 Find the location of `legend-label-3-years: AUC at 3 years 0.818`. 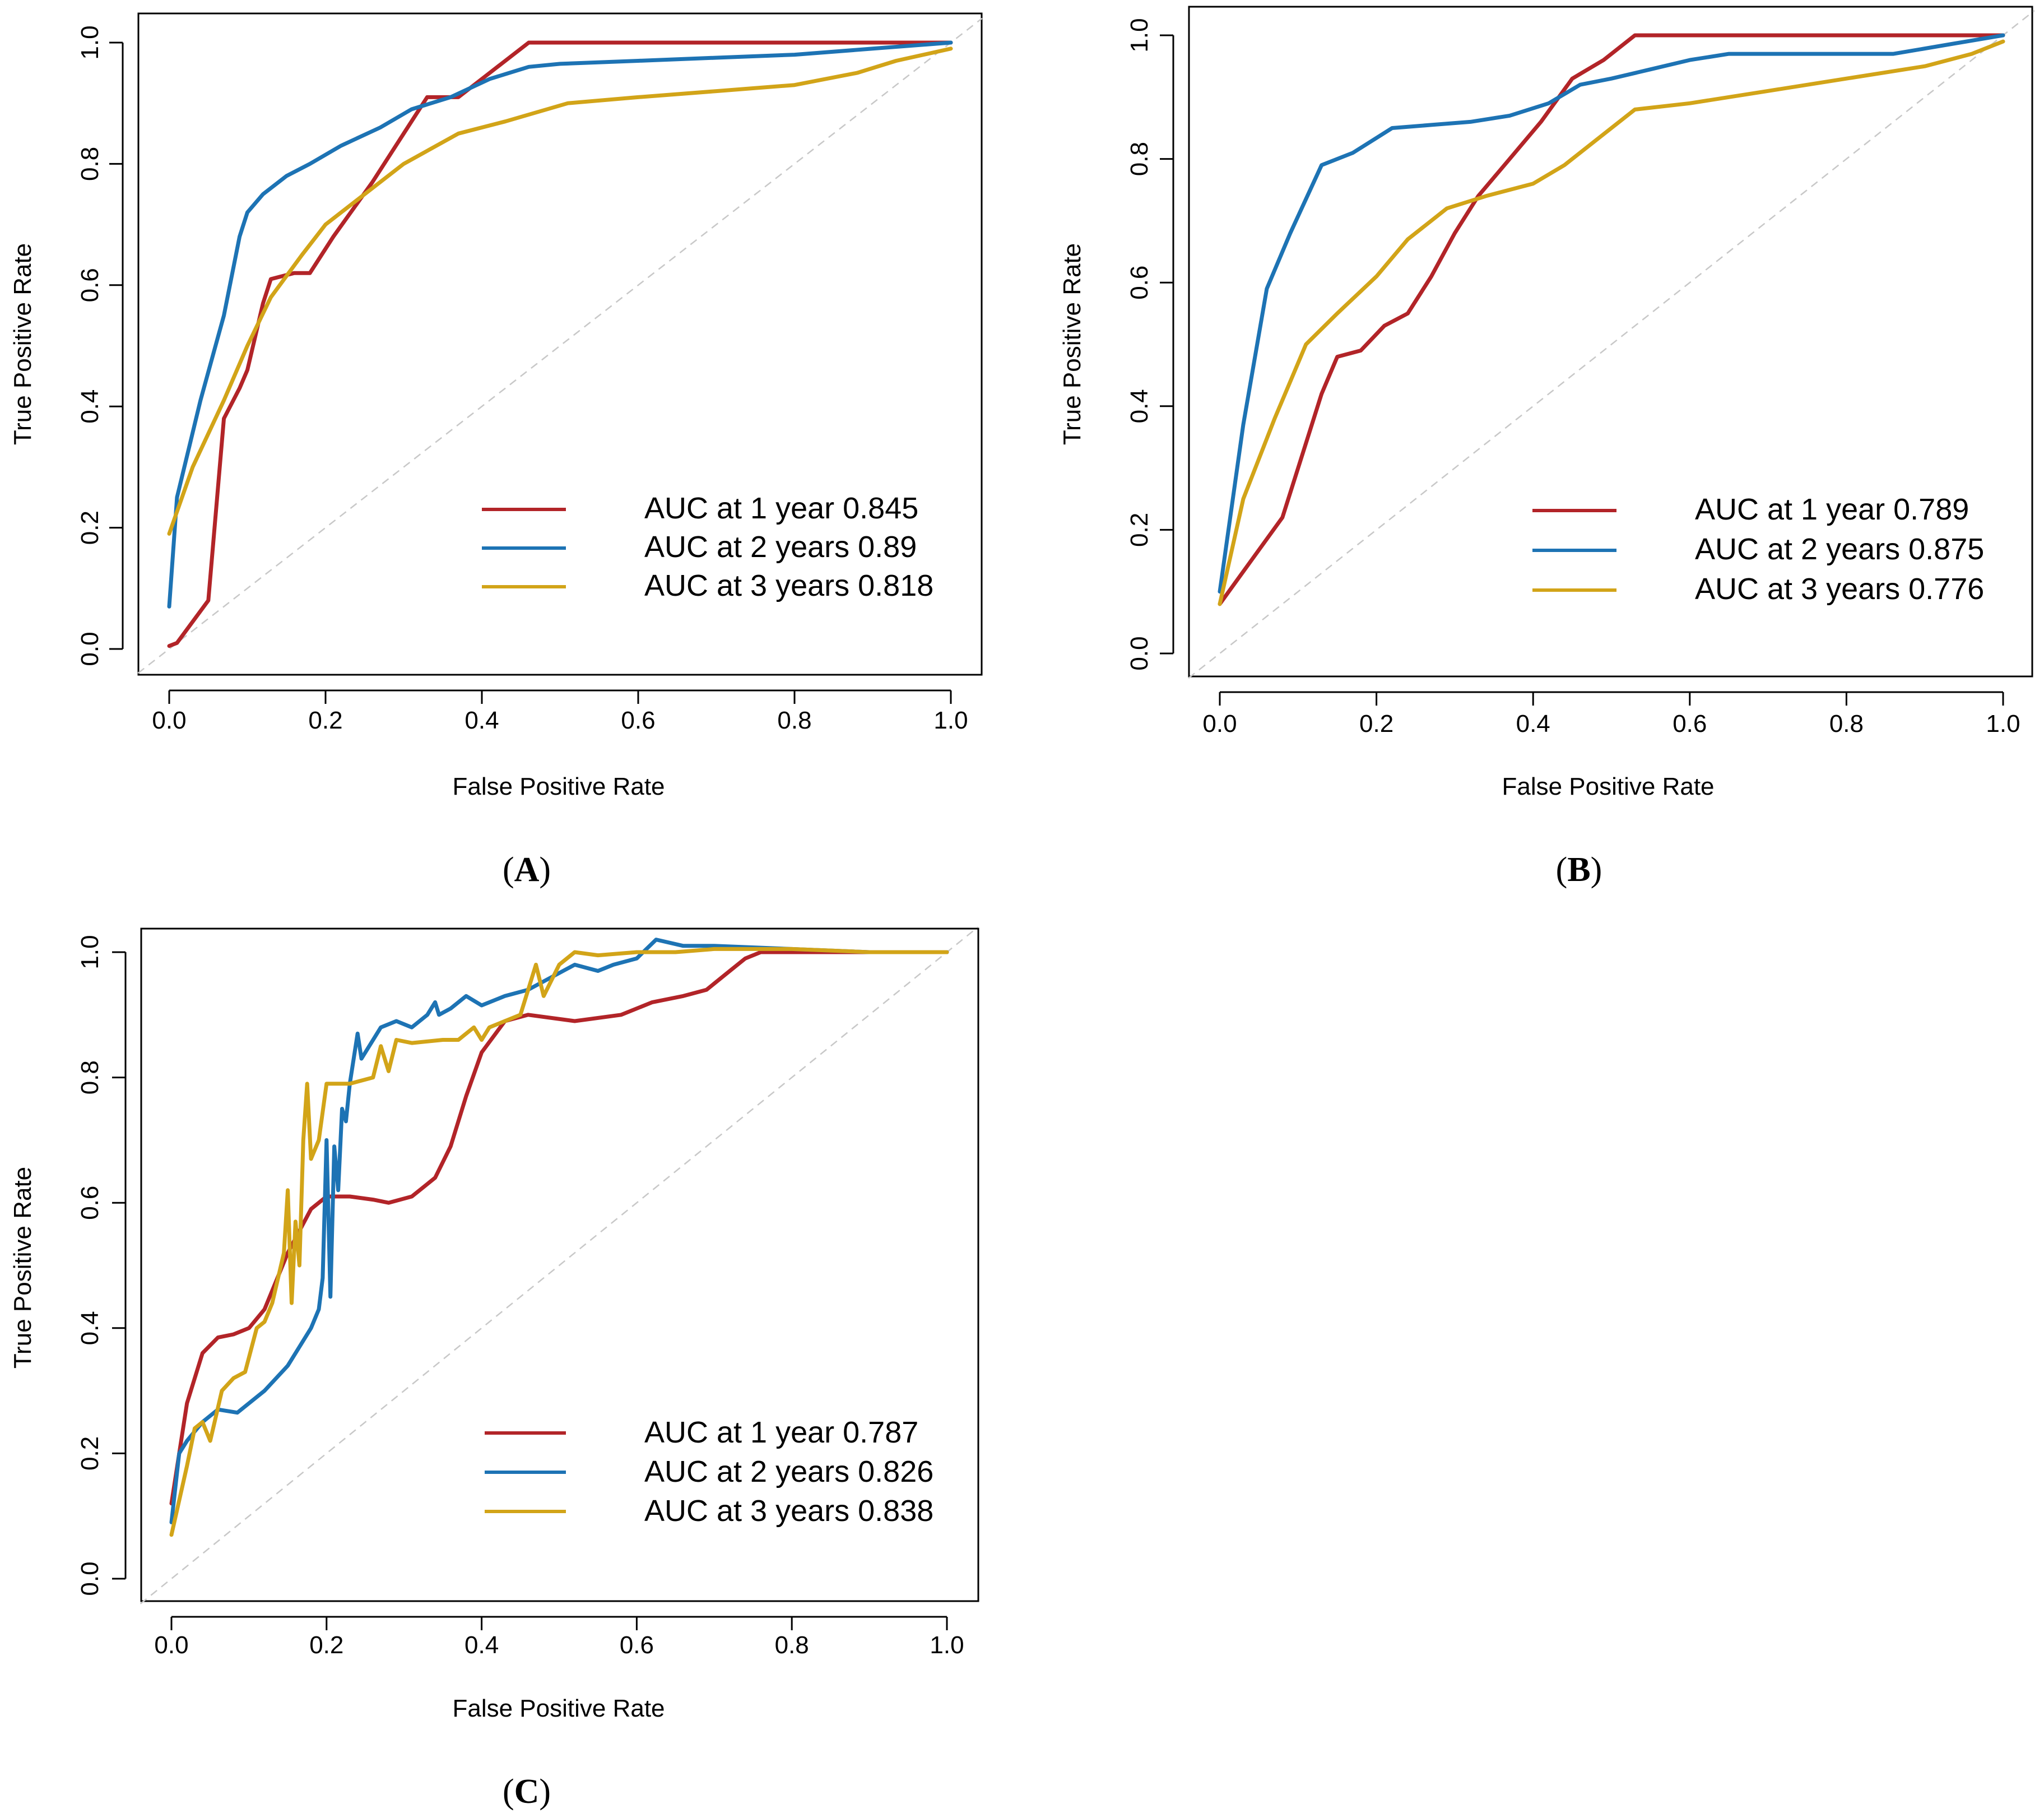

legend-label-3-years: AUC at 3 years 0.818 is located at coordinates (789, 585).